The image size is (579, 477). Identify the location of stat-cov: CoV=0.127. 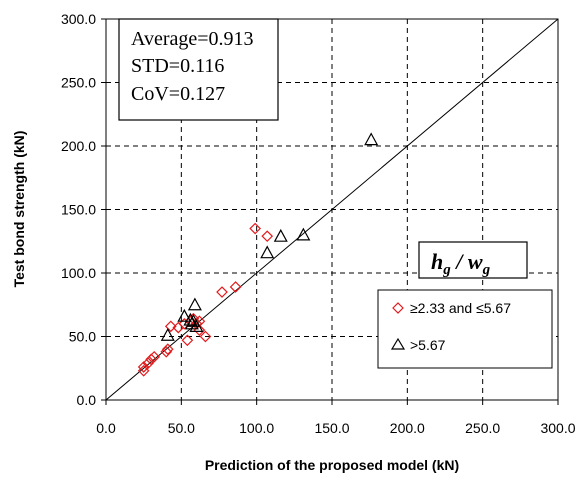
(178, 94).